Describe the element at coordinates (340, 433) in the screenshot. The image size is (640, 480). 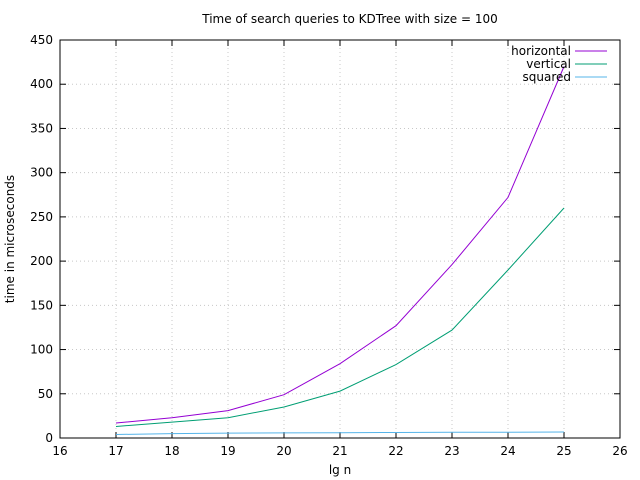
I see `series-line-squared` at that location.